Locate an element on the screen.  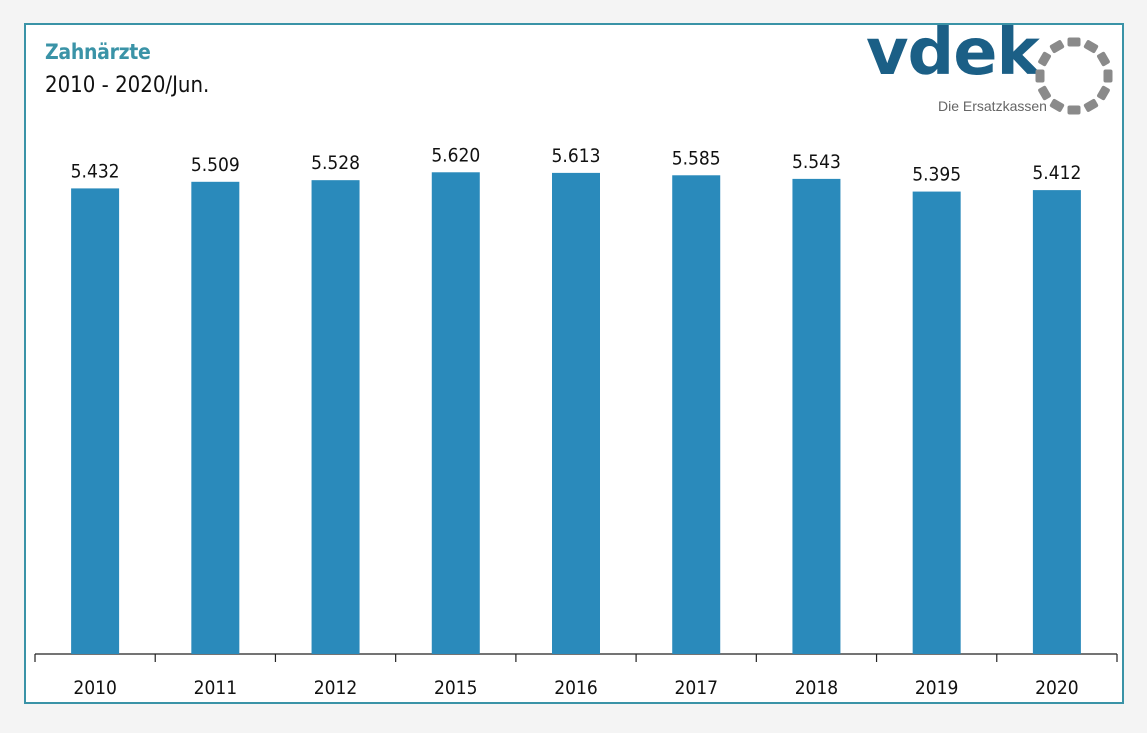
chart-title: Zahnärzte is located at coordinates (98, 52).